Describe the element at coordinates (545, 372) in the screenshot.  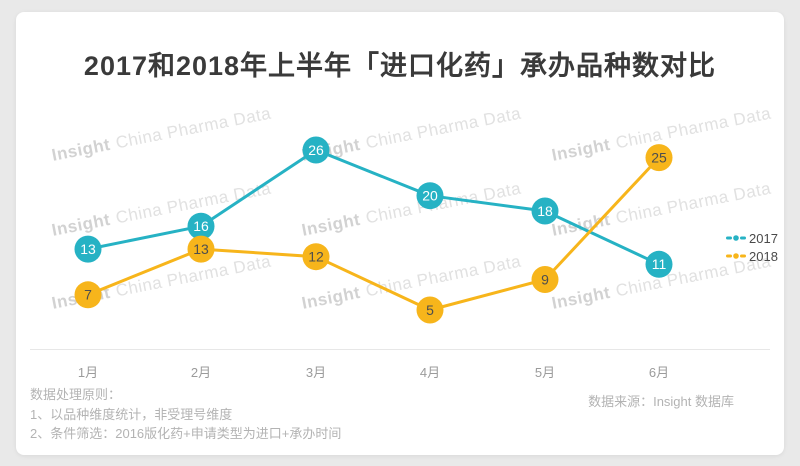
I see `axis-label-5月: 5月` at that location.